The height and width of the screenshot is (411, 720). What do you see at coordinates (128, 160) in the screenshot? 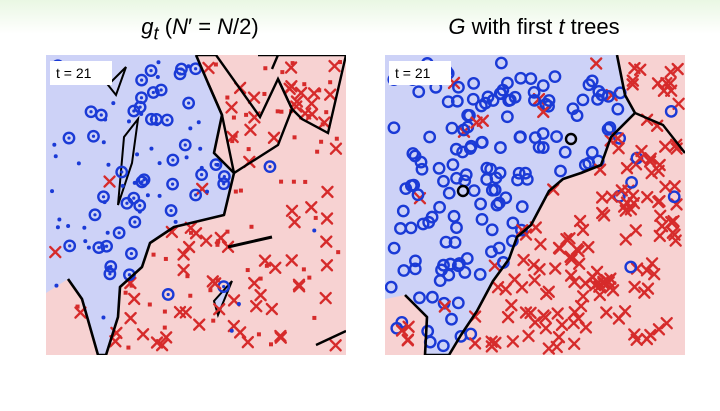
I see `blue-island` at bounding box center [128, 160].